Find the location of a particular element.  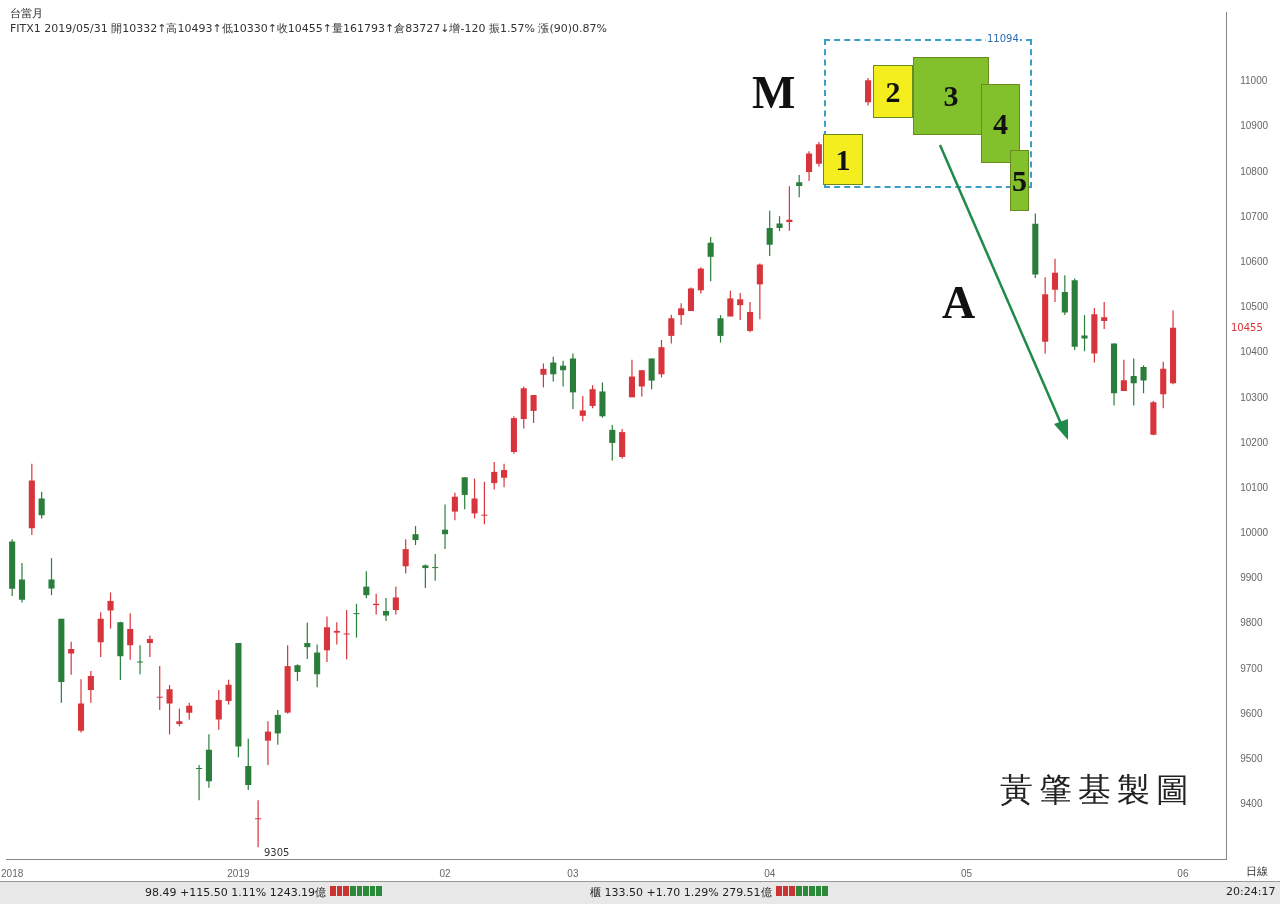

y-tick-label: 9400 is located at coordinates (1251, 804).